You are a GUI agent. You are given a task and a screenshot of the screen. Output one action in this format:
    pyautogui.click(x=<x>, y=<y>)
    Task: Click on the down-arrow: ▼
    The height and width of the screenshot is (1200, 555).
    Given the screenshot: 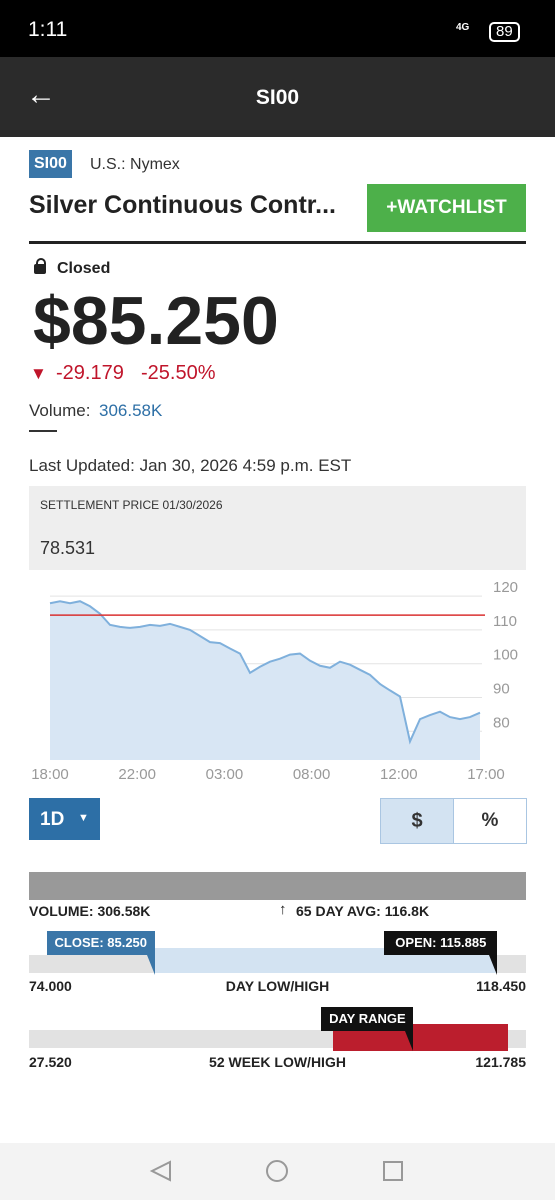 What is the action you would take?
    pyautogui.click(x=38, y=373)
    